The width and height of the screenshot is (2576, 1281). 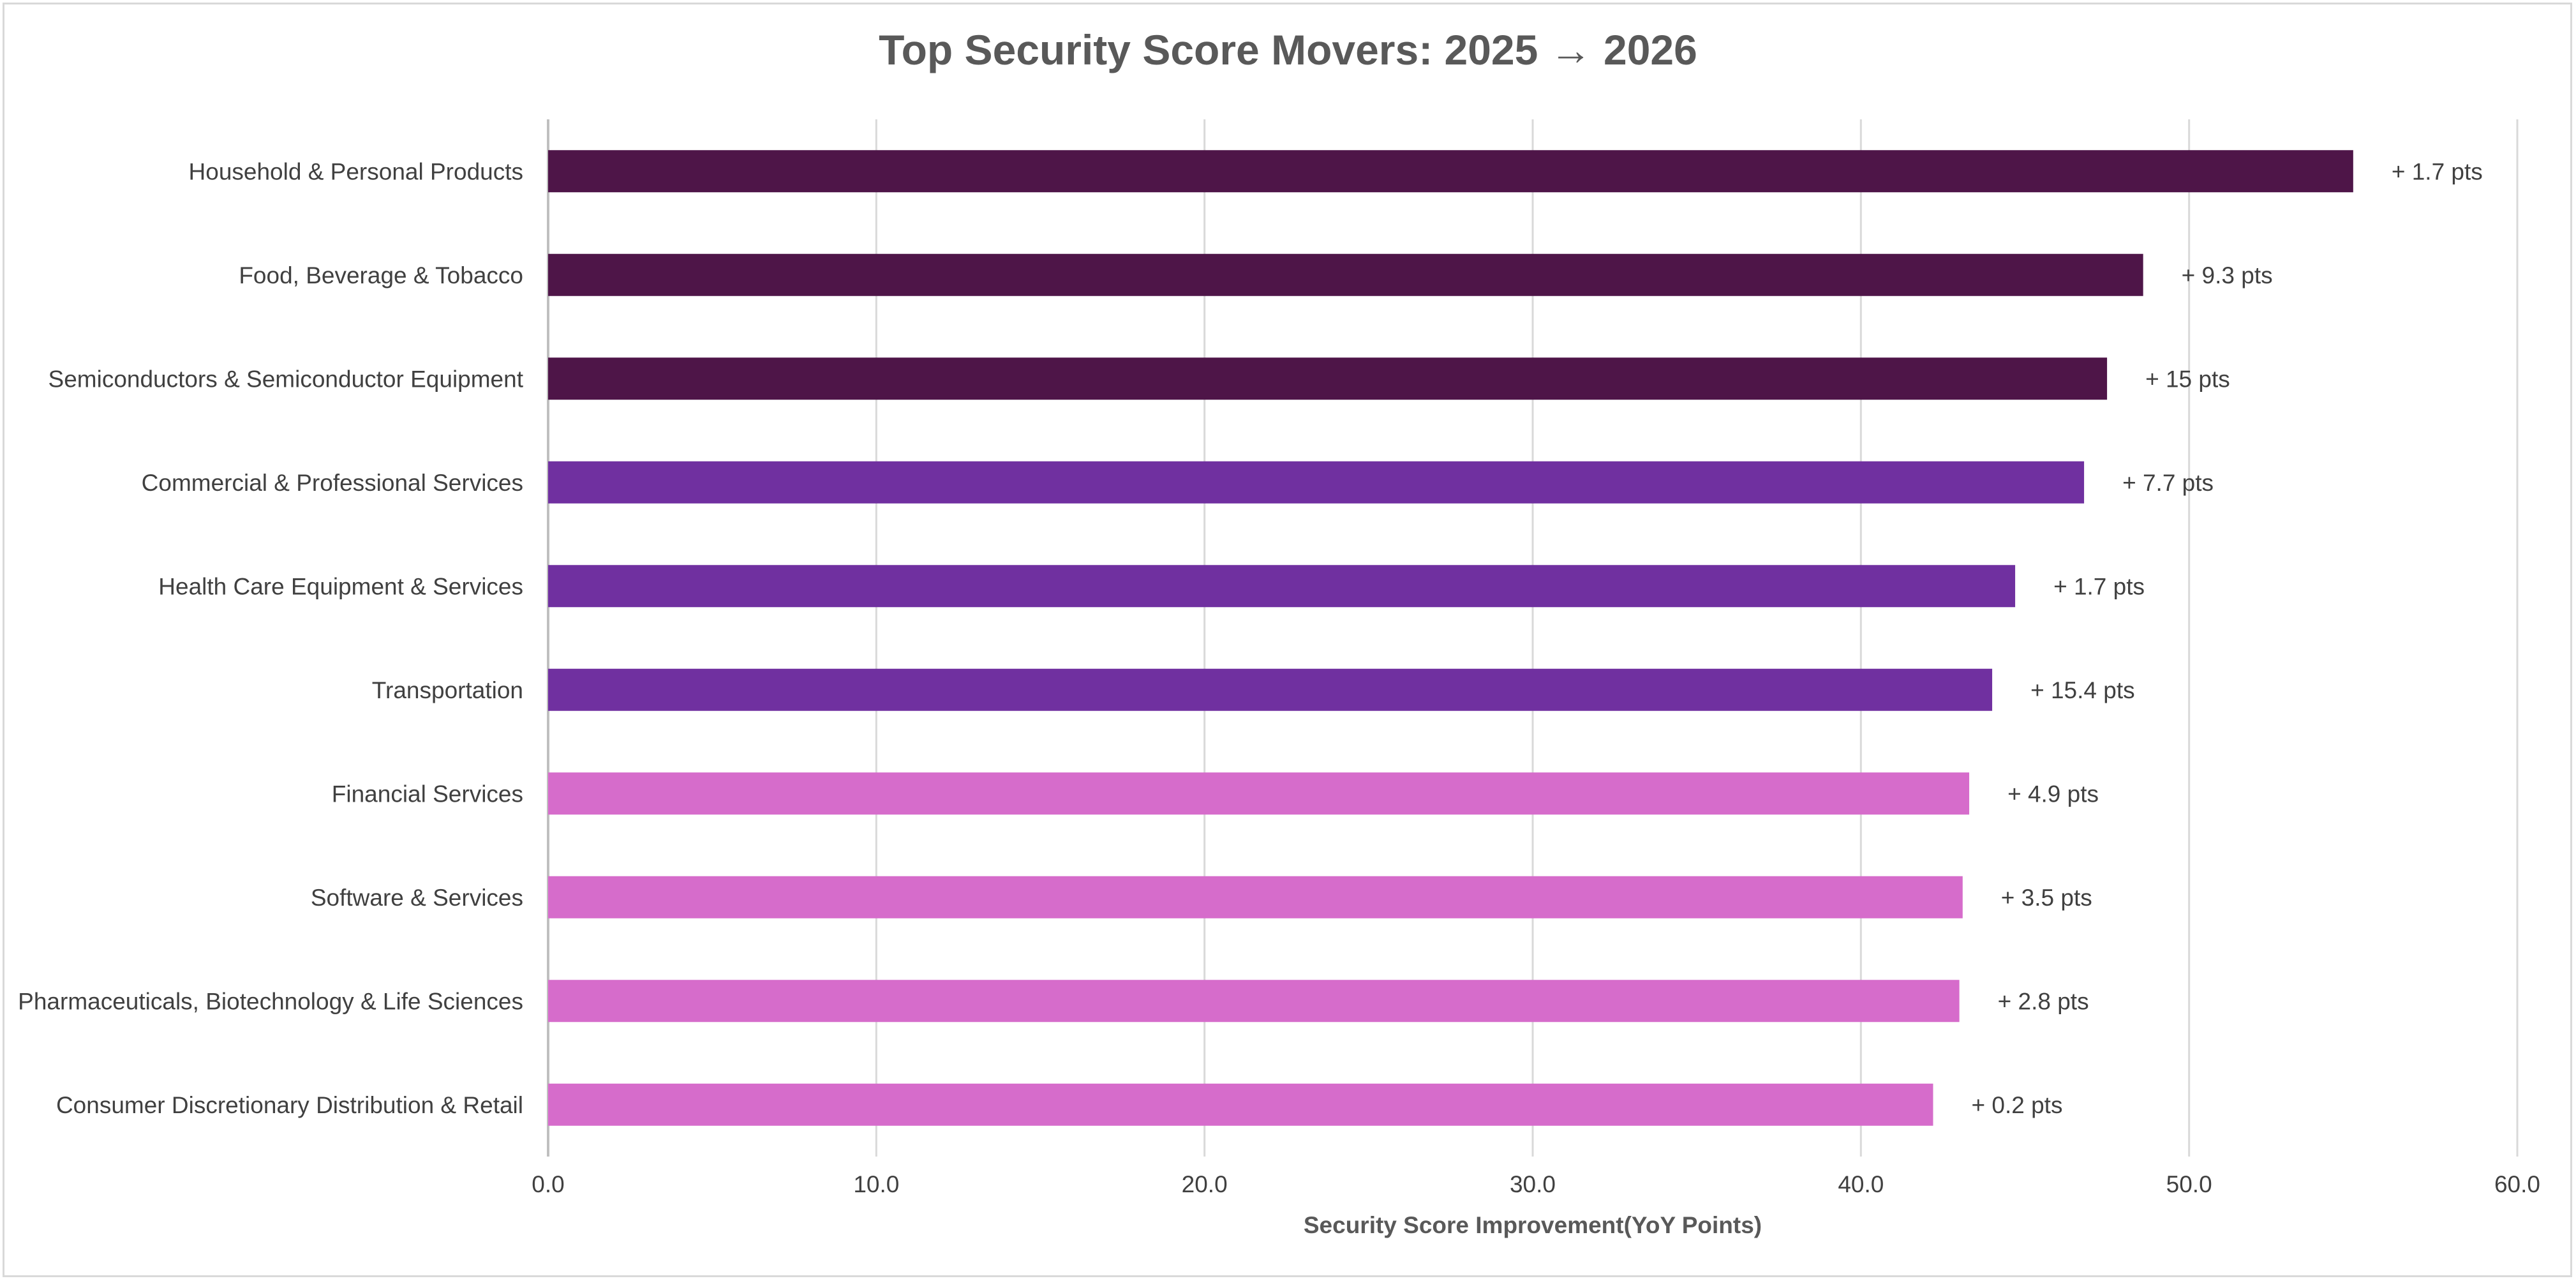 What do you see at coordinates (427, 794) in the screenshot?
I see `category-label: Financial Services` at bounding box center [427, 794].